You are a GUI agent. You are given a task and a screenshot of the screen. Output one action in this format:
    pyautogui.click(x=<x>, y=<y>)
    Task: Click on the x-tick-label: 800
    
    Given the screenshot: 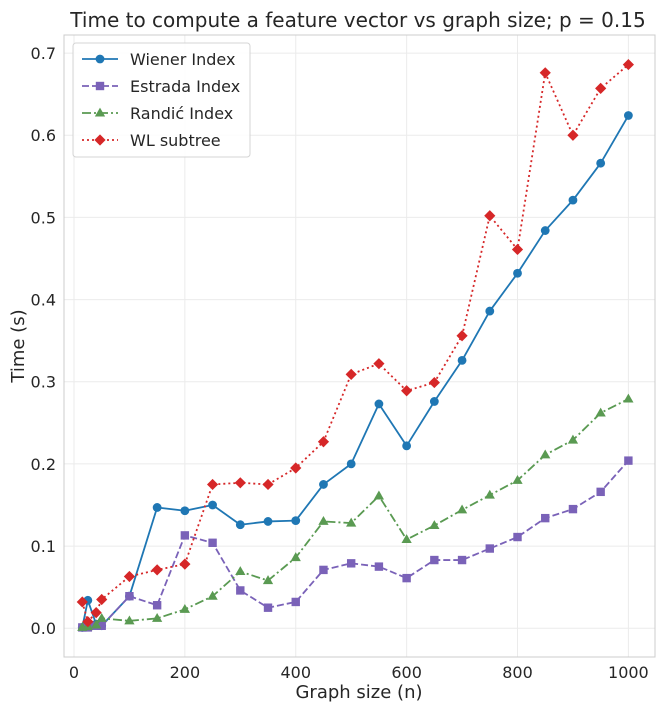 What is the action you would take?
    pyautogui.click(x=517, y=672)
    